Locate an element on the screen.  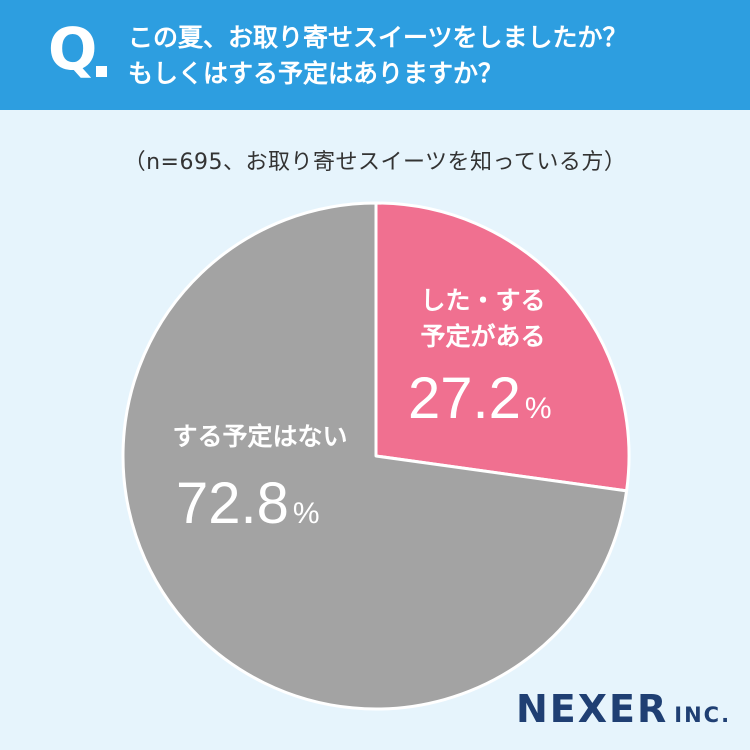
pie-slice-yes is located at coordinates (502, 347).